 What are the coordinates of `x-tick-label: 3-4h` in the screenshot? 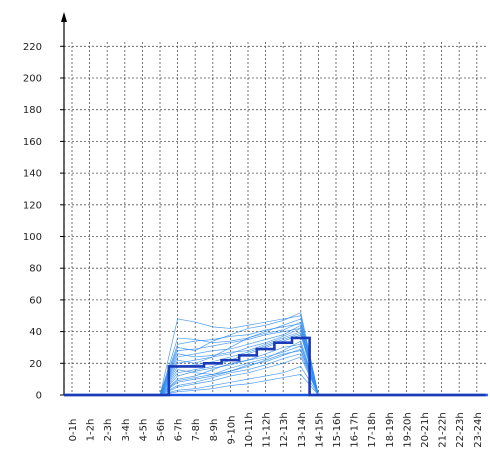 It's located at (126, 430).